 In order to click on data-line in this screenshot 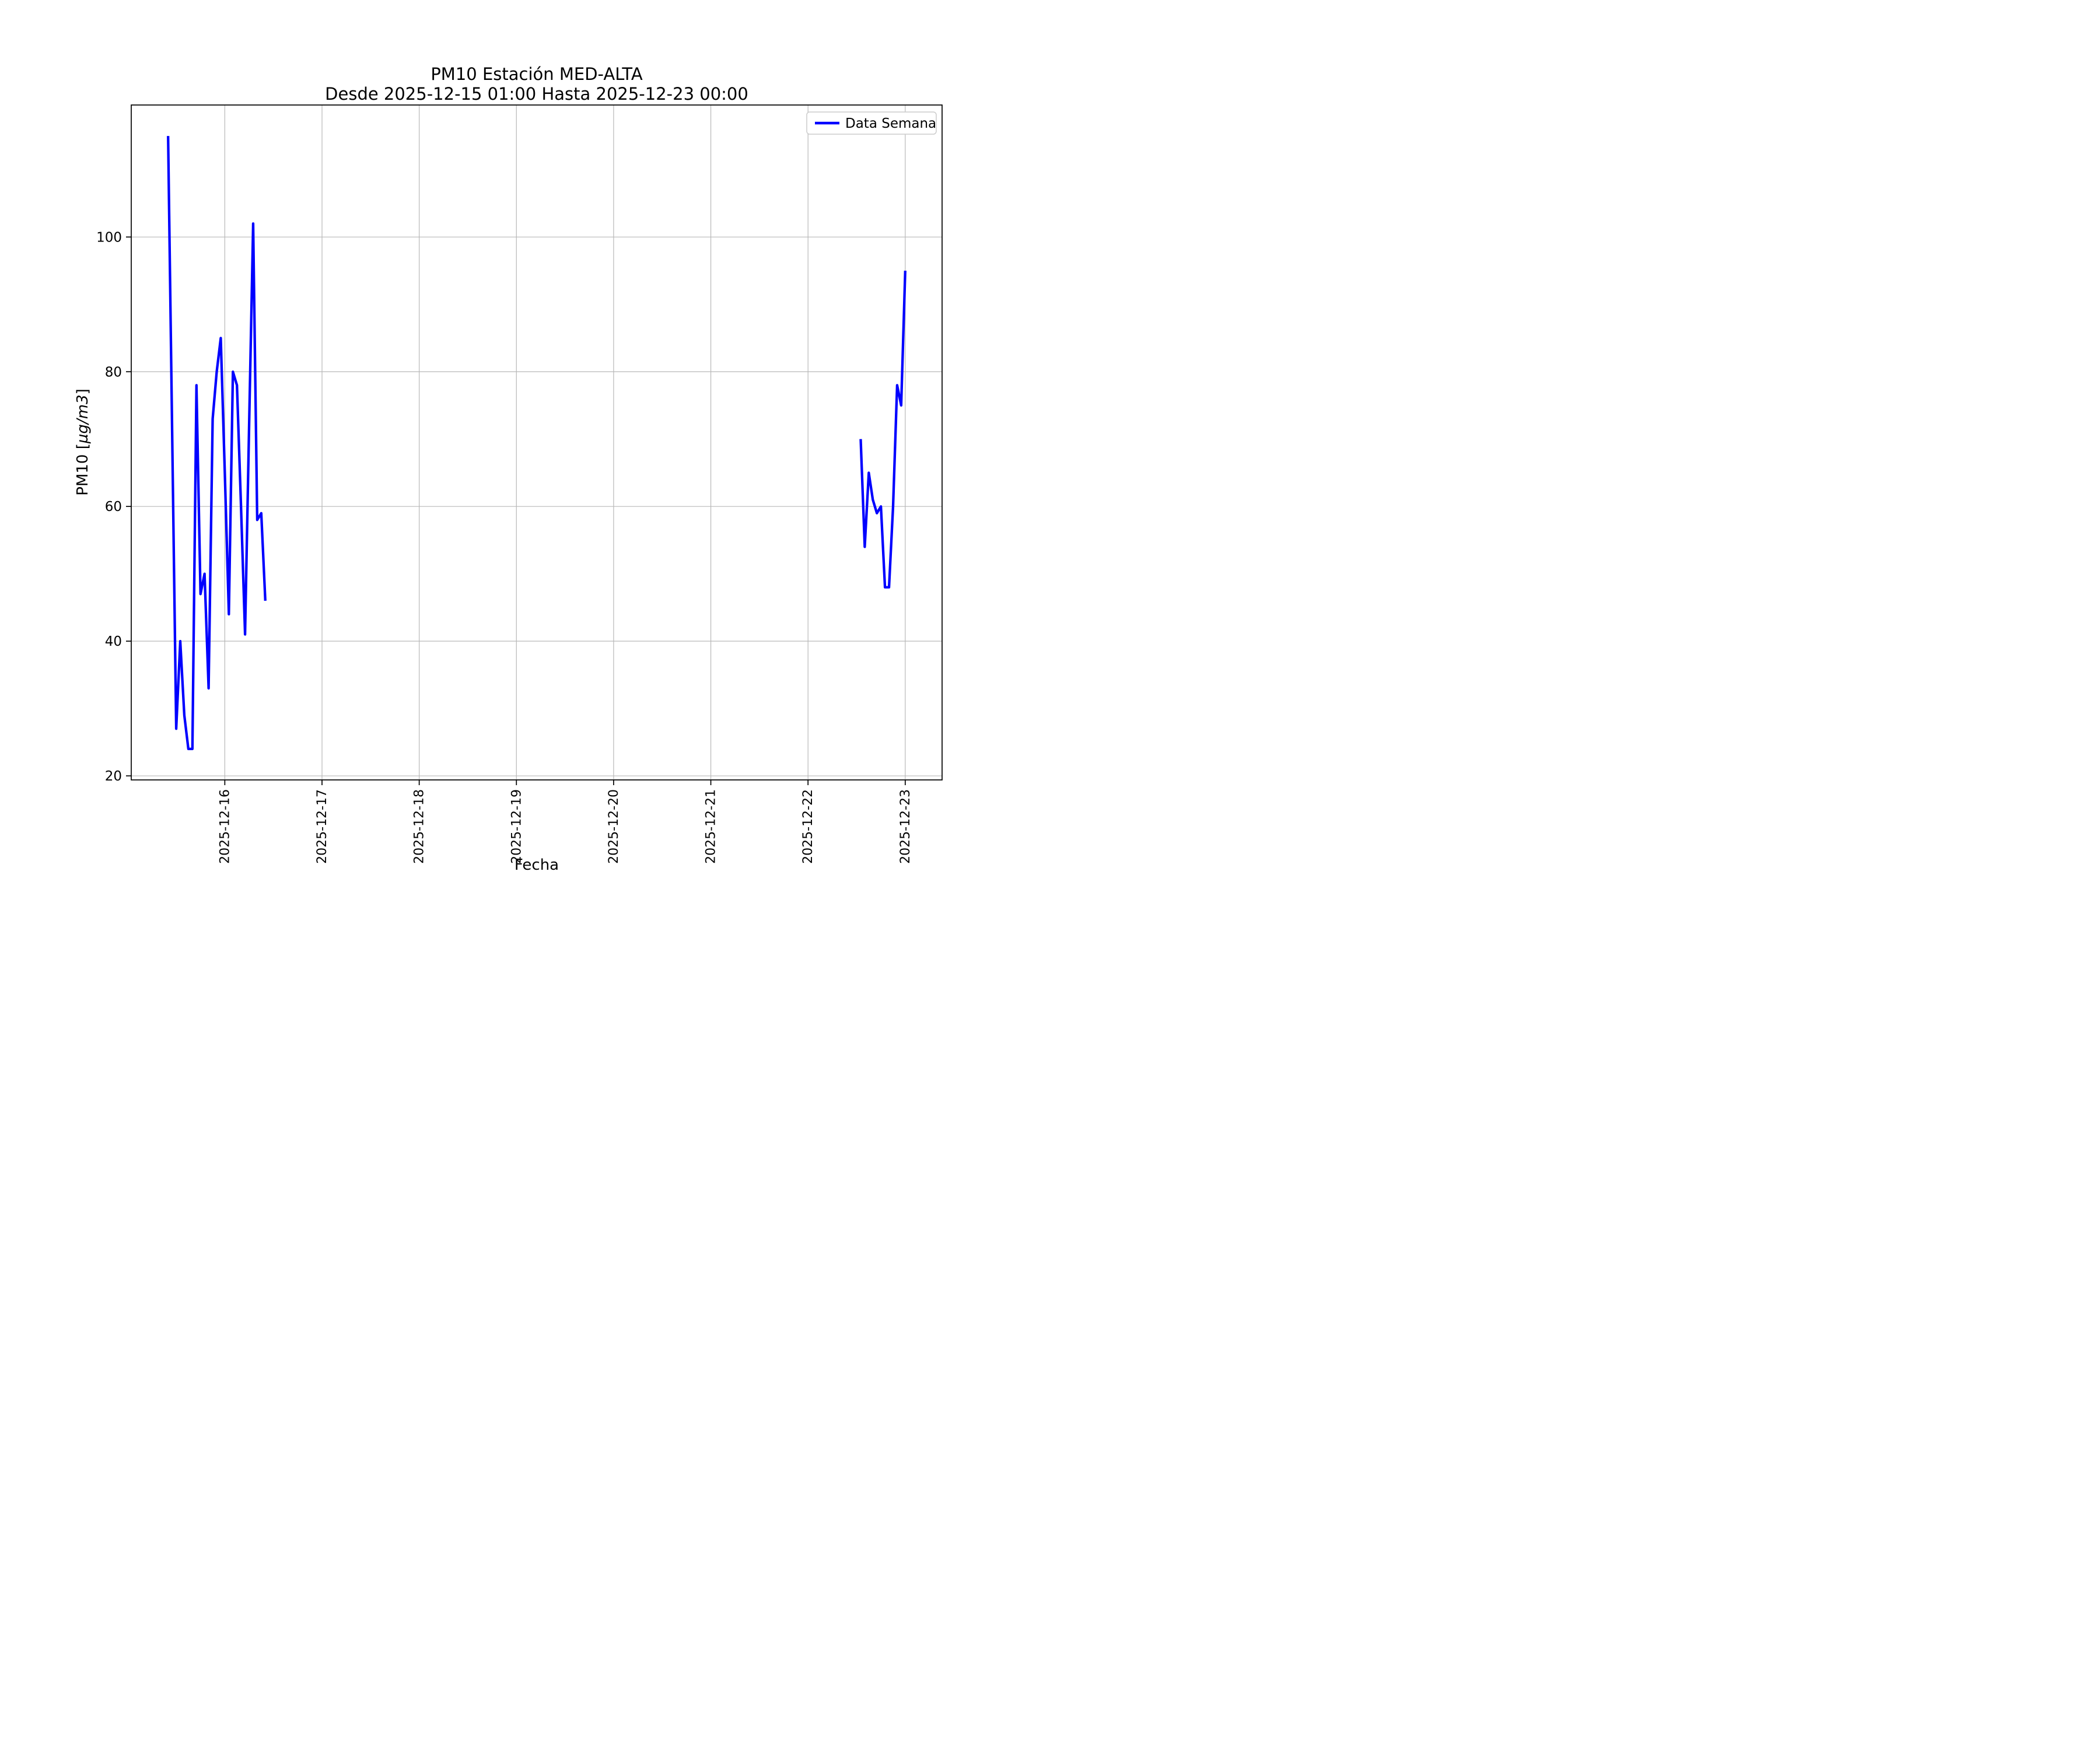, I will do `click(537, 443)`.